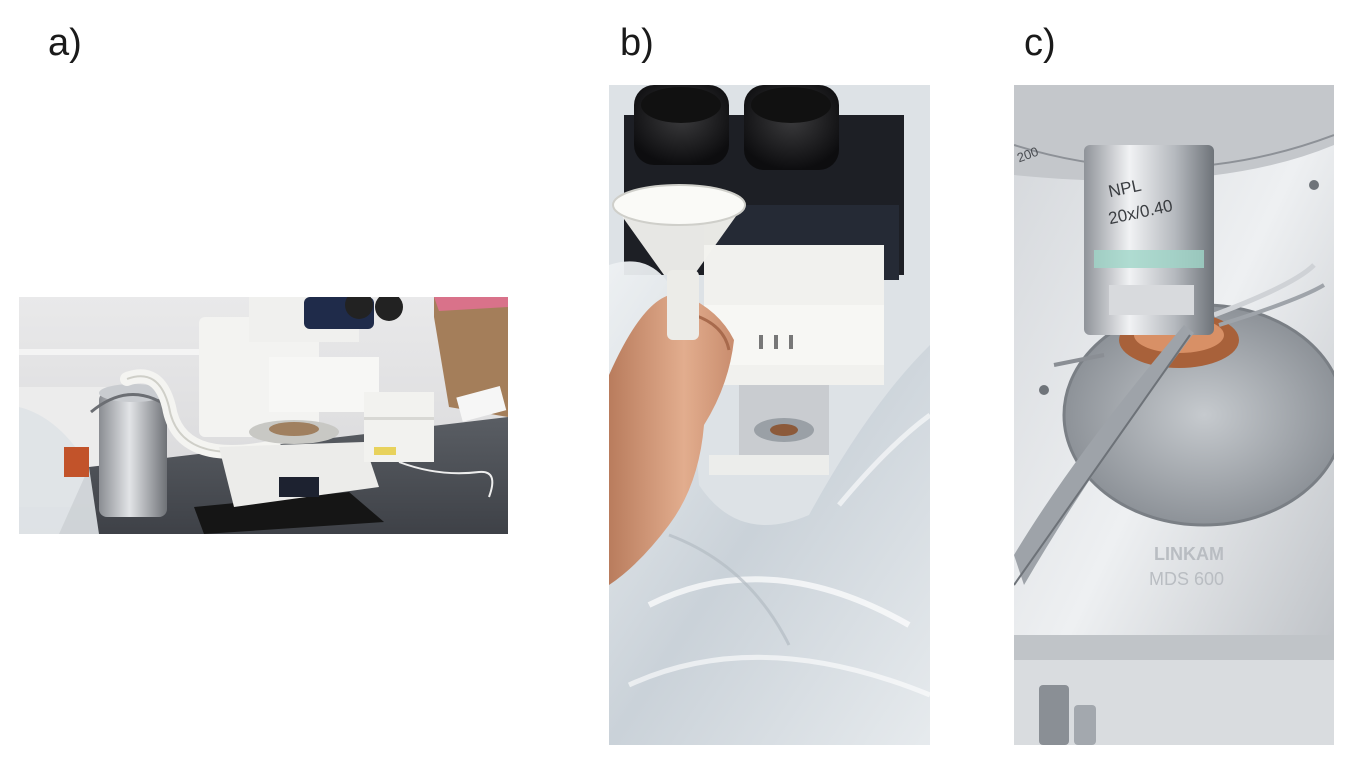  I want to click on microscope-dewar-image, so click(263, 415).